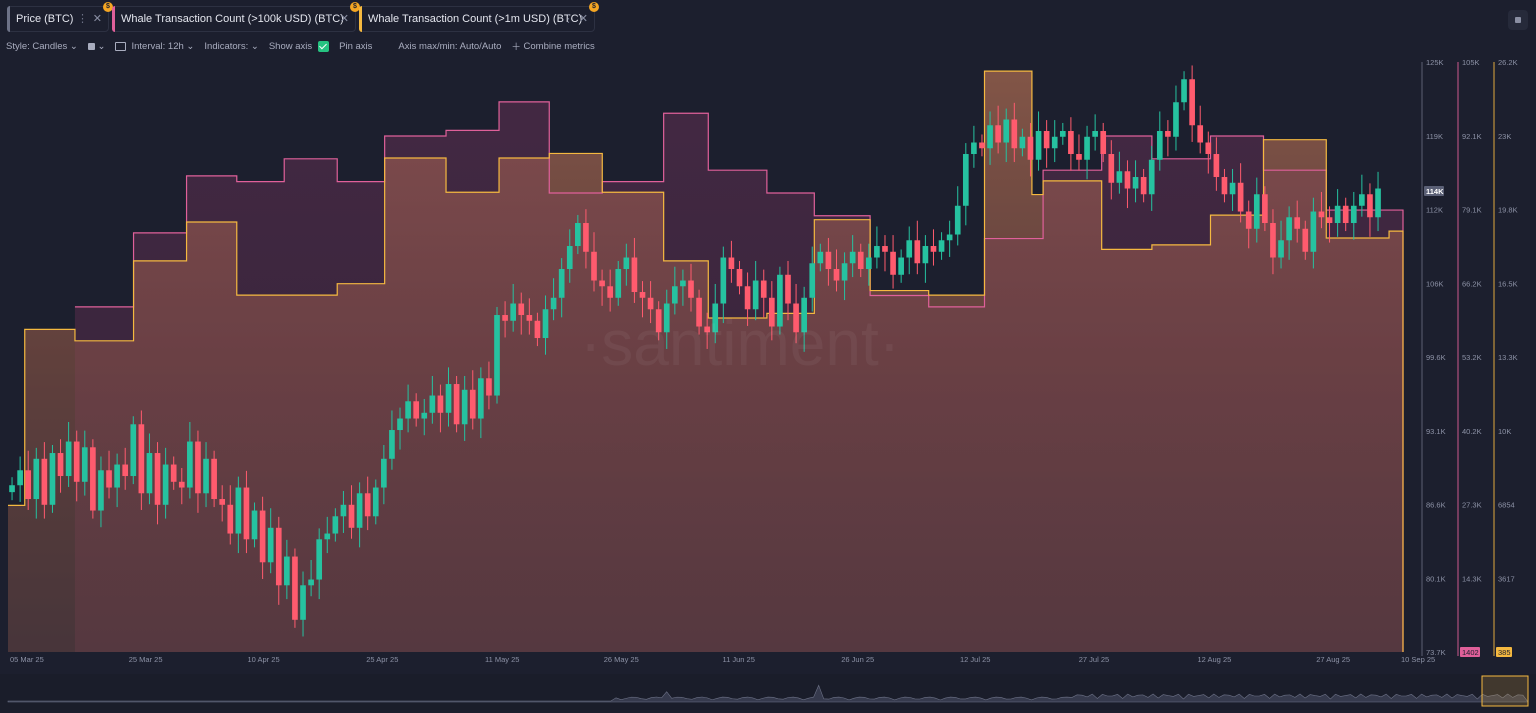  What do you see at coordinates (45, 19) in the screenshot?
I see `tab-price-label: Price (BTC)` at bounding box center [45, 19].